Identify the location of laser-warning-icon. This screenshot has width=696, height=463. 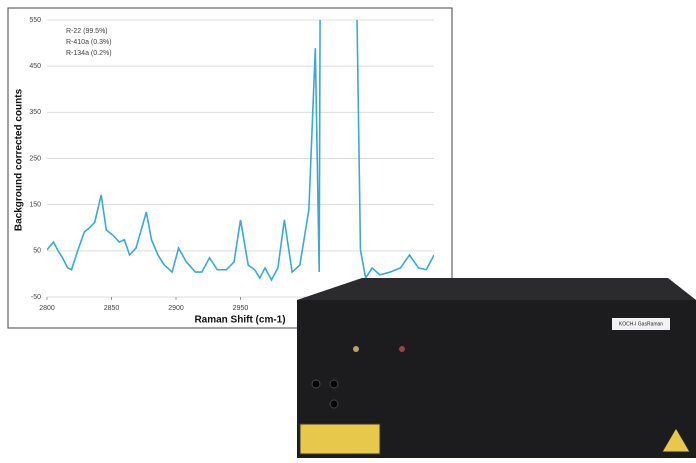
(676, 440).